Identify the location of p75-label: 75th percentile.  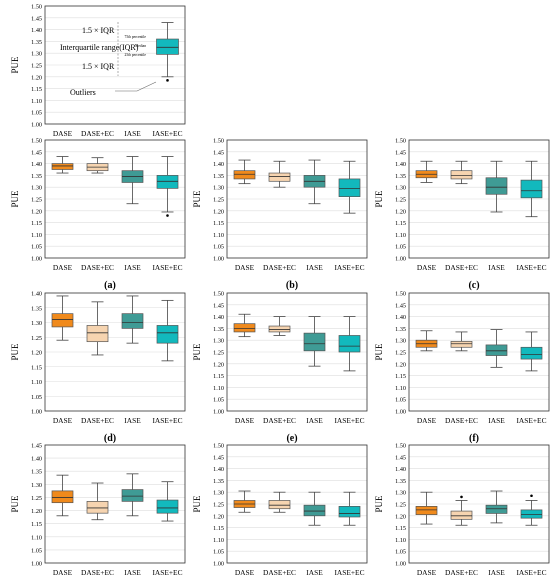
(136, 37).